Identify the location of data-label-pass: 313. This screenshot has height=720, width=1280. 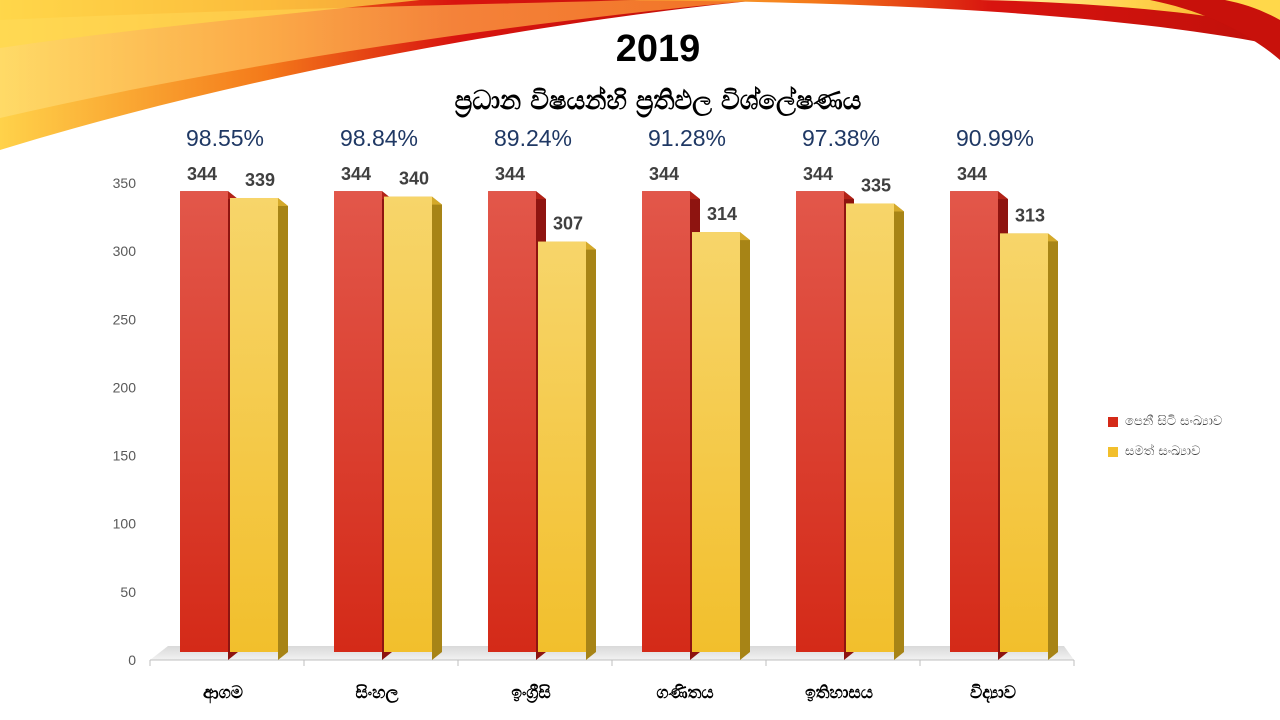
(1030, 215).